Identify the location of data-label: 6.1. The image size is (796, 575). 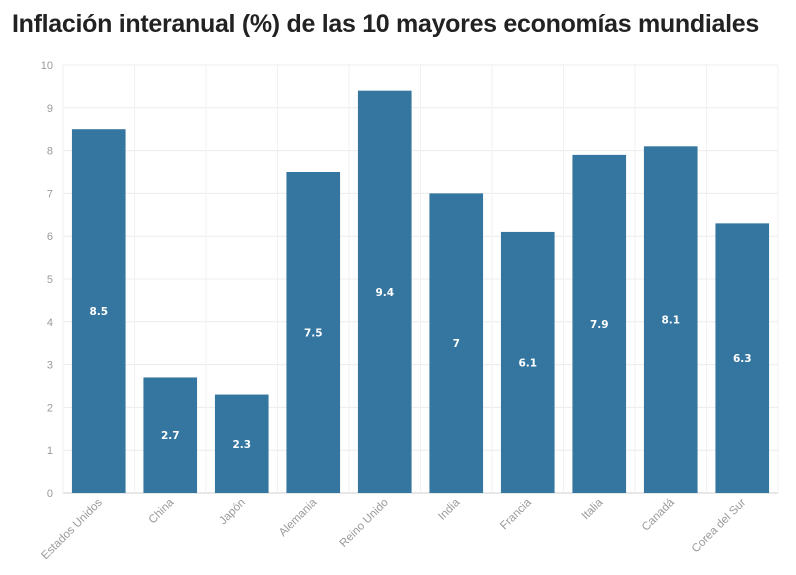
(527, 363).